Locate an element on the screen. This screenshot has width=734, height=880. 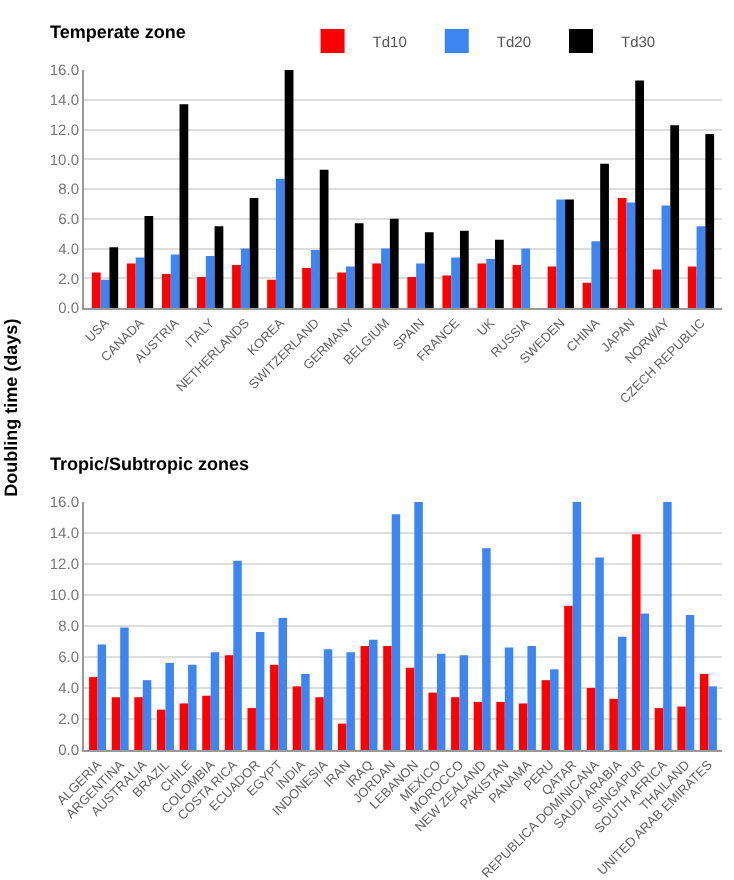
chart-title: Tropic/Subtropic zones is located at coordinates (150, 464).